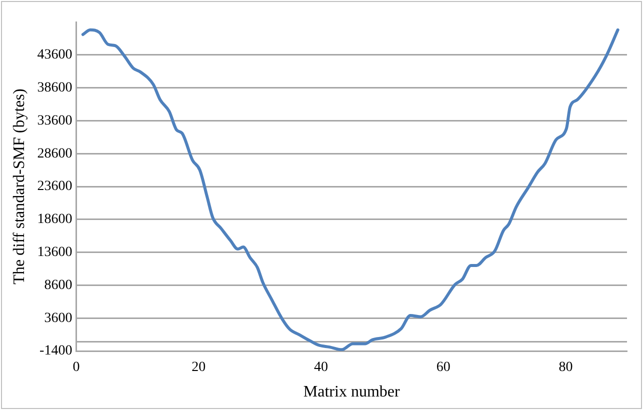 This screenshot has height=410, width=643. Describe the element at coordinates (54, 186) in the screenshot. I see `y-tick-label: 23600` at that location.